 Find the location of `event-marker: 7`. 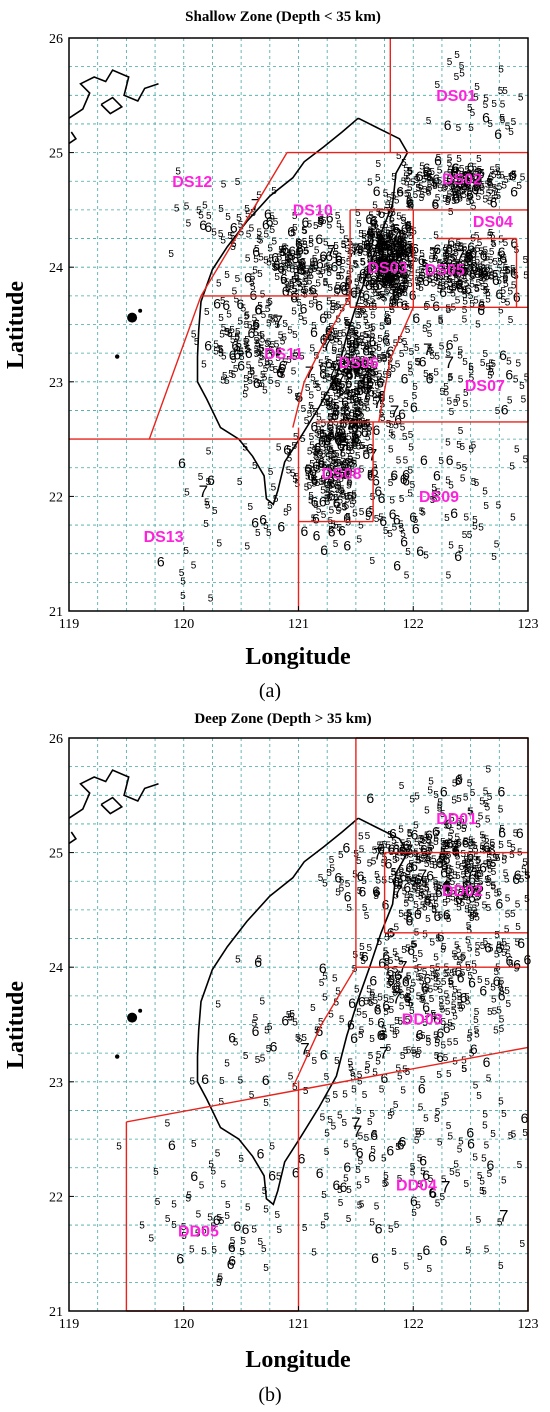

event-marker: 7 is located at coordinates (394, 411).